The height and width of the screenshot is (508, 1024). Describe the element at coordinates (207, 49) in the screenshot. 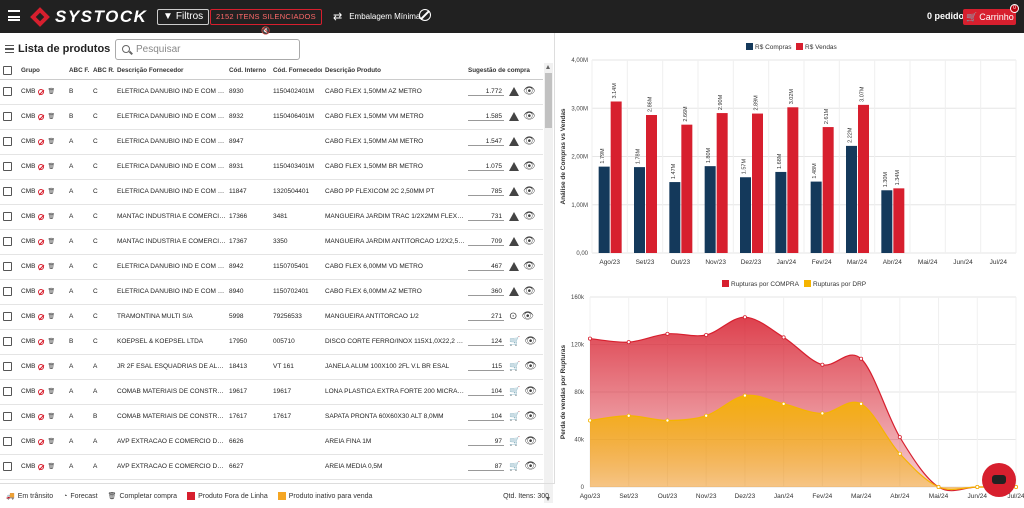

I see `search-input: Pesquisar` at that location.